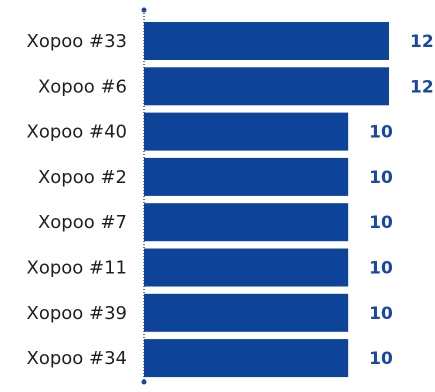  I want to click on category-label: Хороо #34, so click(76, 358).